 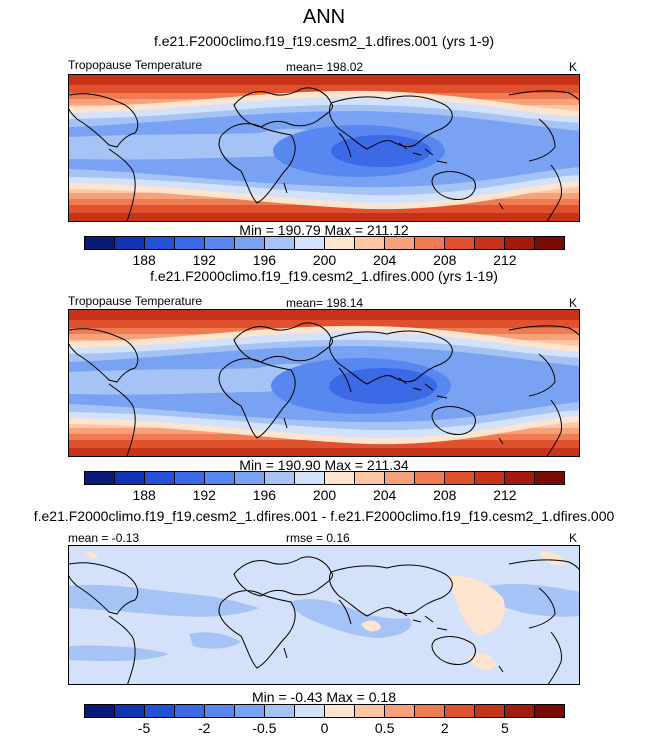 What do you see at coordinates (325, 303) in the screenshot?
I see `panel2-mean-label: mean= 198.14` at bounding box center [325, 303].